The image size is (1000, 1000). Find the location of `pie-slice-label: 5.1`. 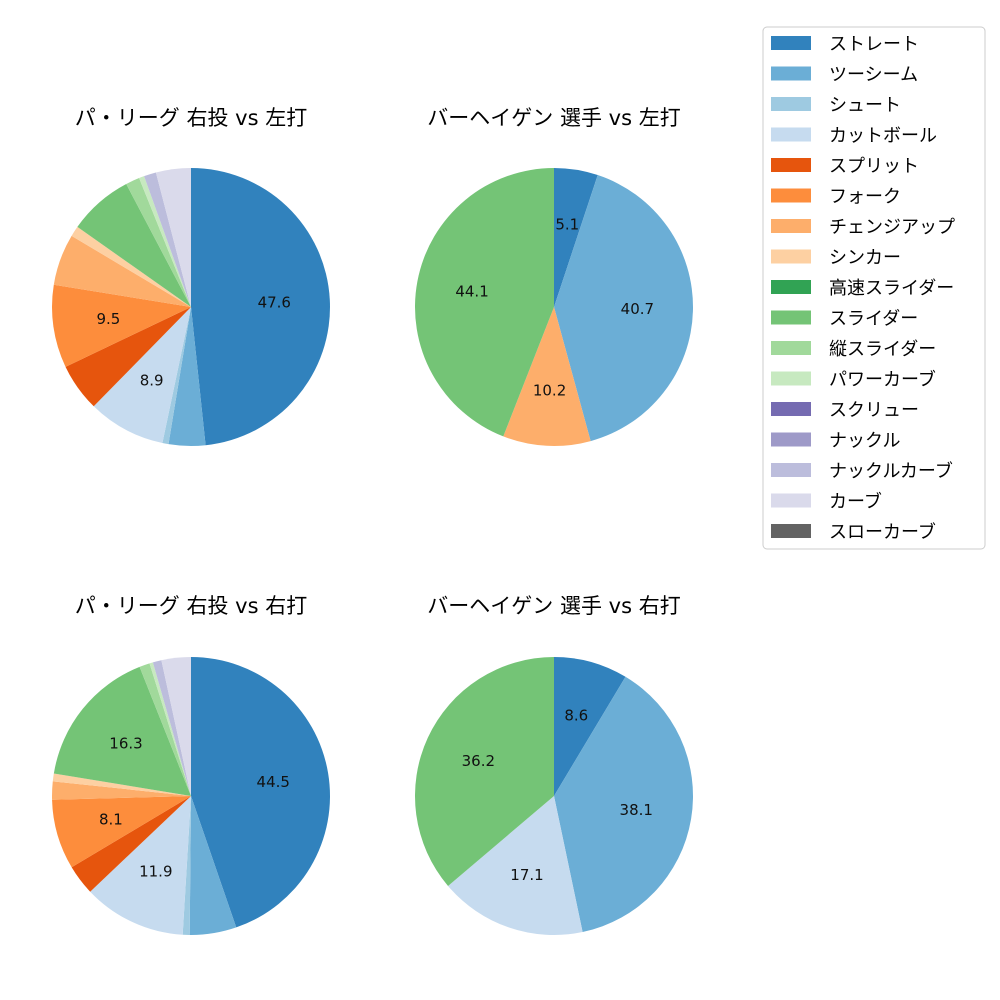

pie-slice-label: 5.1 is located at coordinates (567, 225).